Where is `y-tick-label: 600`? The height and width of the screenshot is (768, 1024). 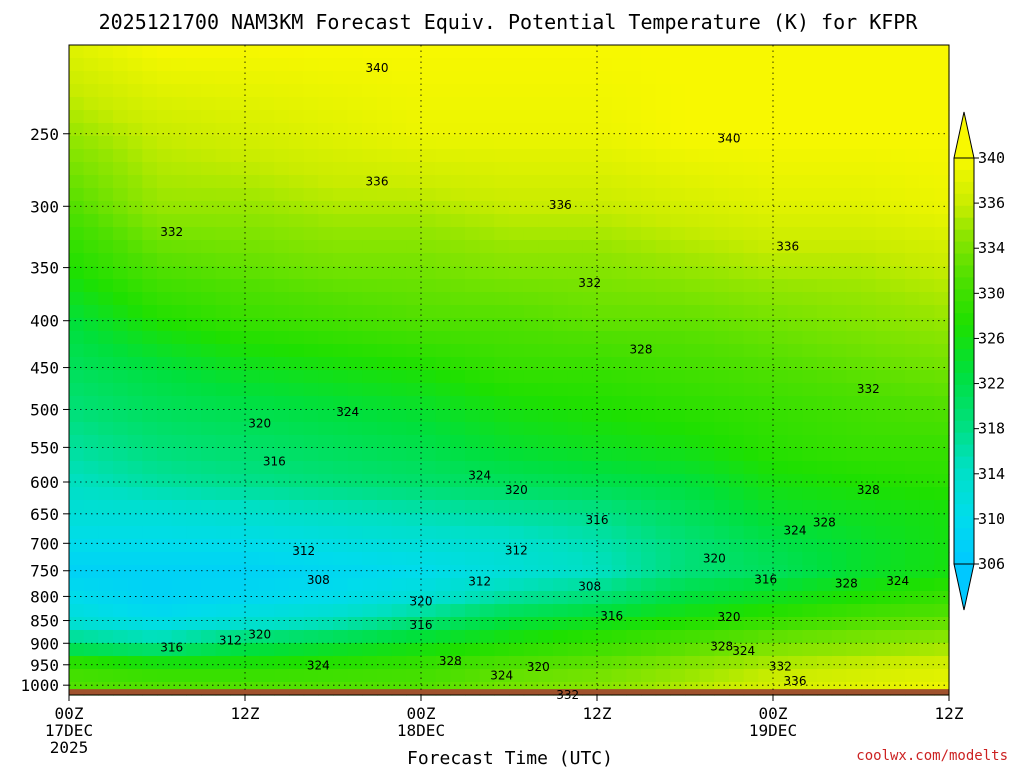 y-tick-label: 600 is located at coordinates (44, 482).